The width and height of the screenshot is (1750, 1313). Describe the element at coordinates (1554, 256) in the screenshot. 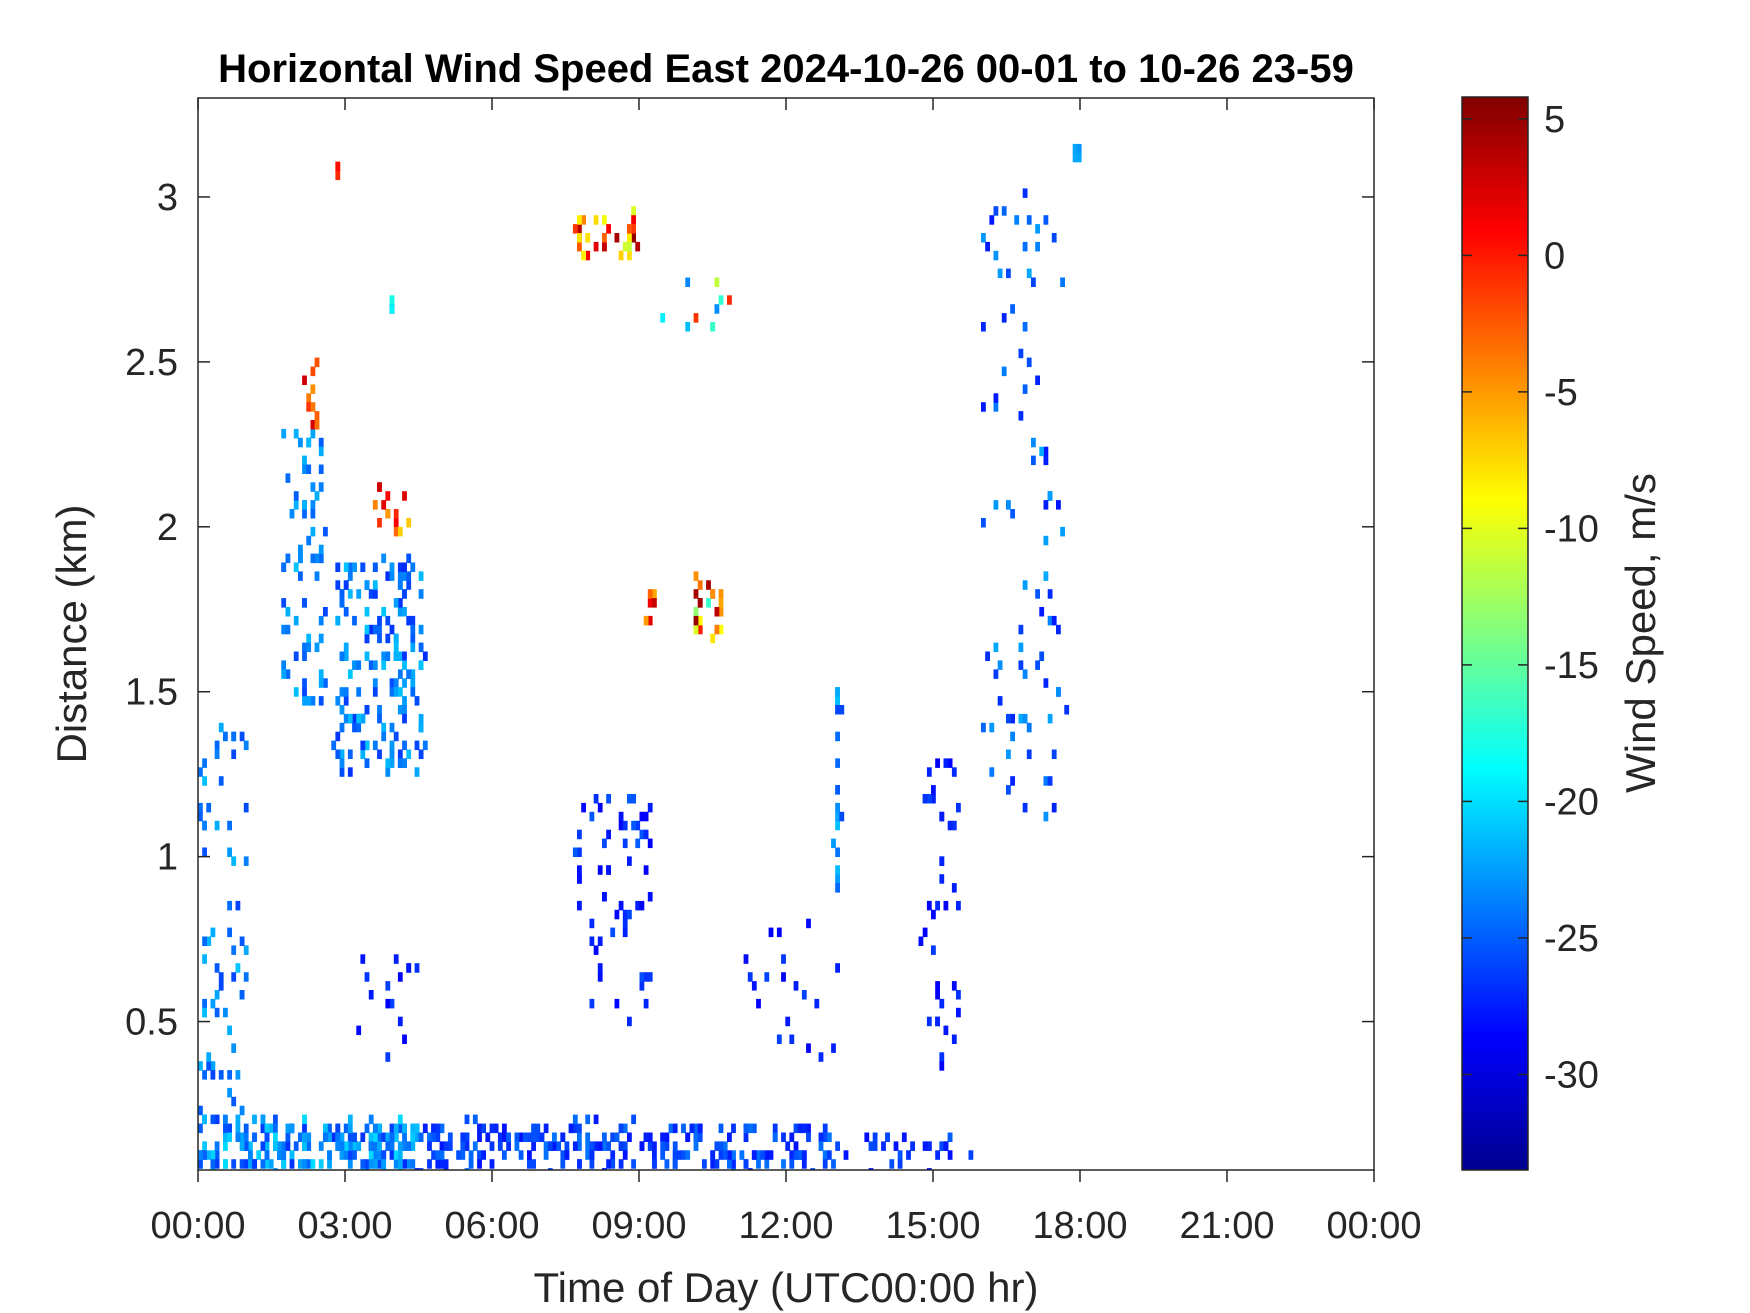

I see `colorbar-tick-label: 0` at that location.